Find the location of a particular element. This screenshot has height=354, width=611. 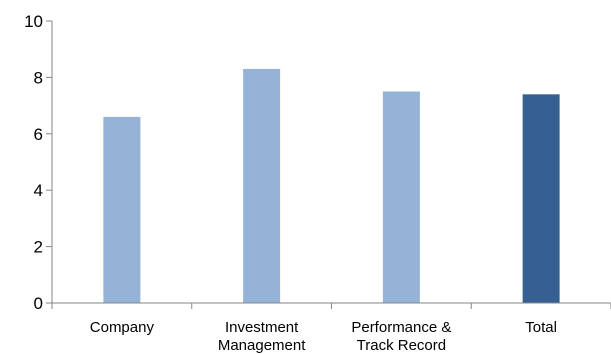

y-tick-label: 6 is located at coordinates (38, 134).